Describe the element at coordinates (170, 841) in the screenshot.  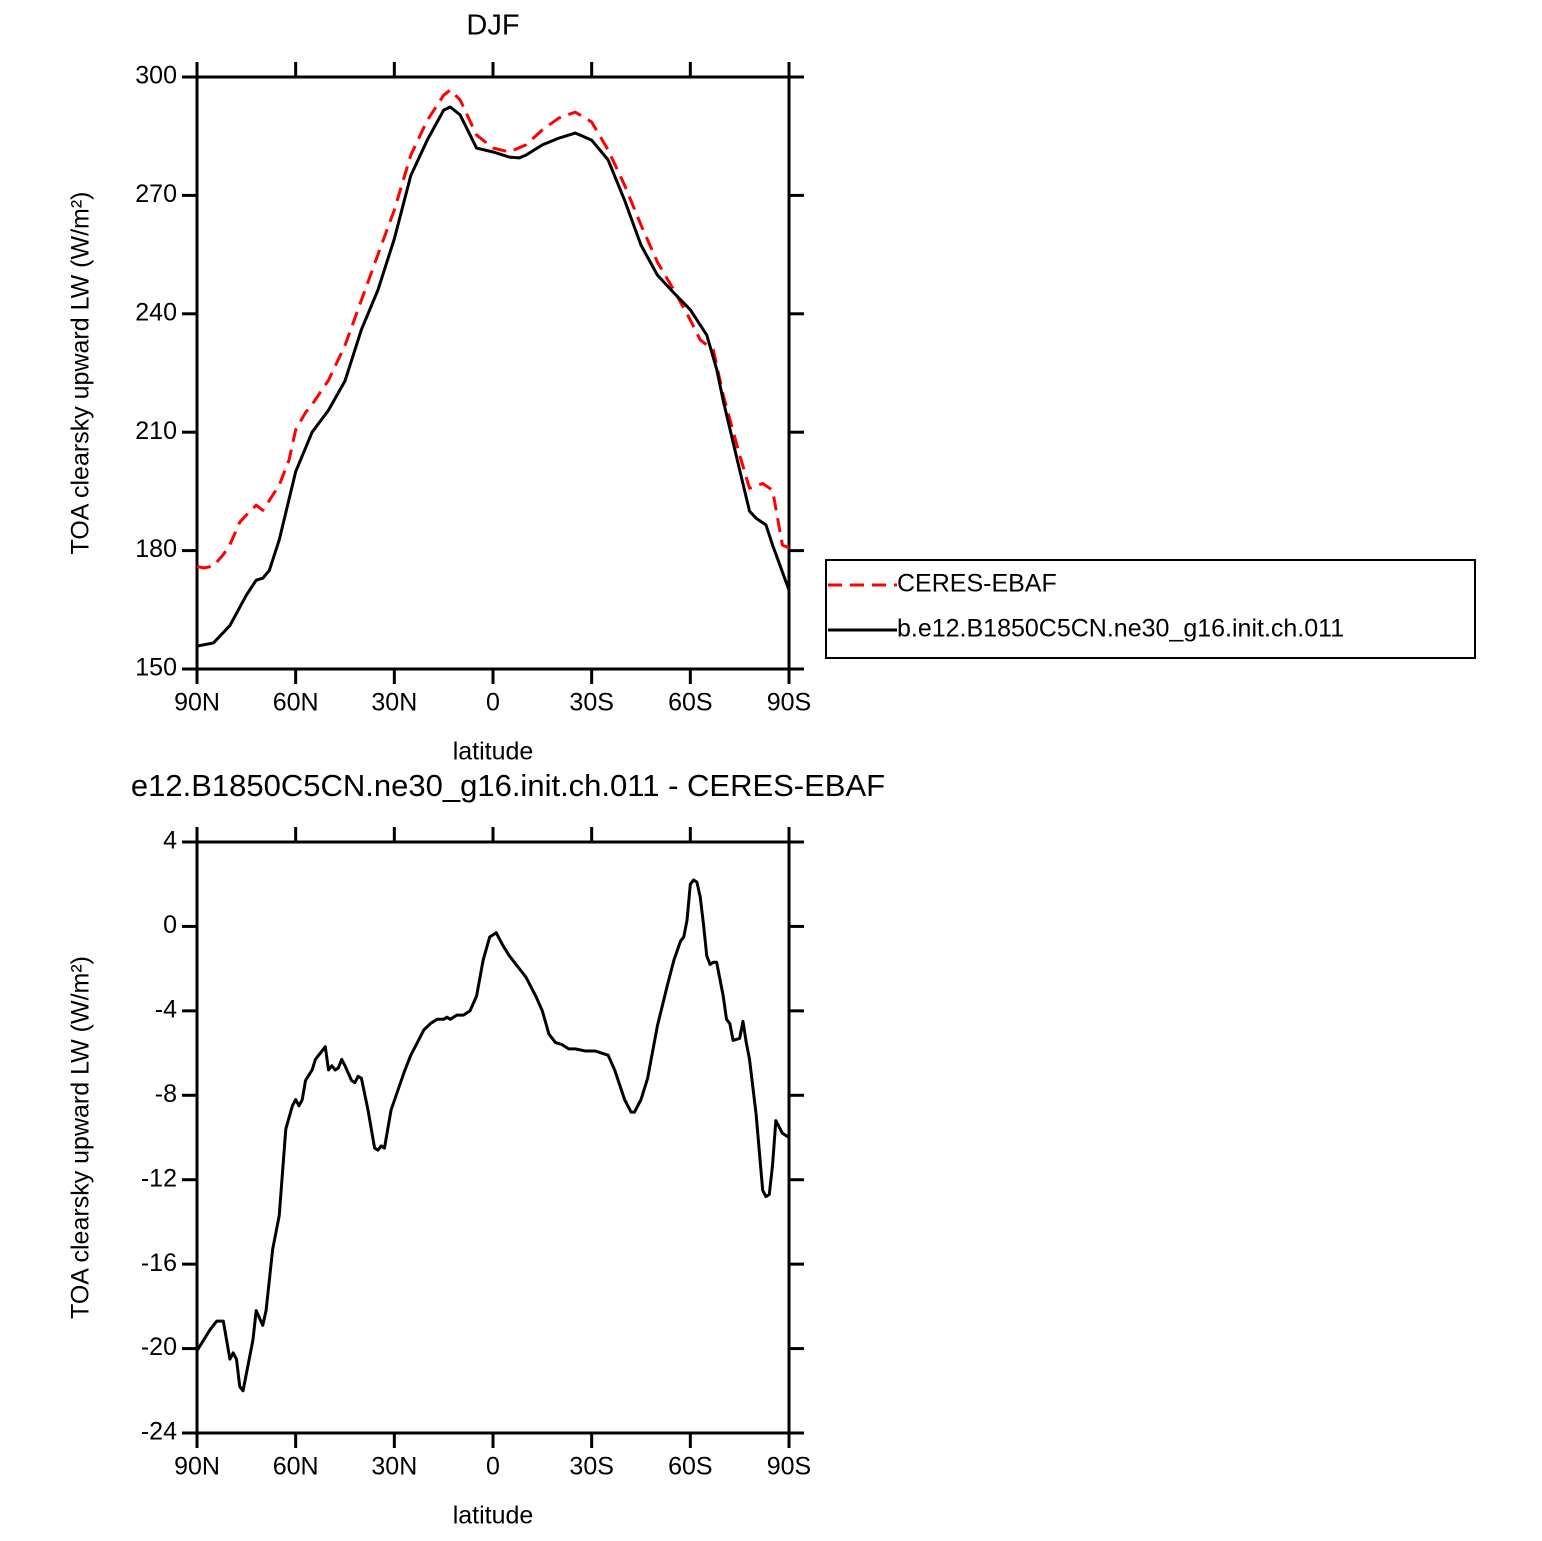
I see `y-tick-label: 4` at that location.